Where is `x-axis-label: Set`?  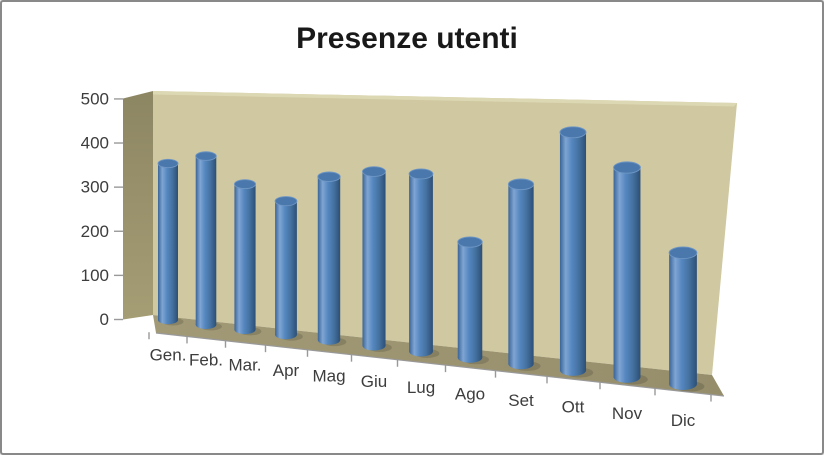 x-axis-label: Set is located at coordinates (521, 400).